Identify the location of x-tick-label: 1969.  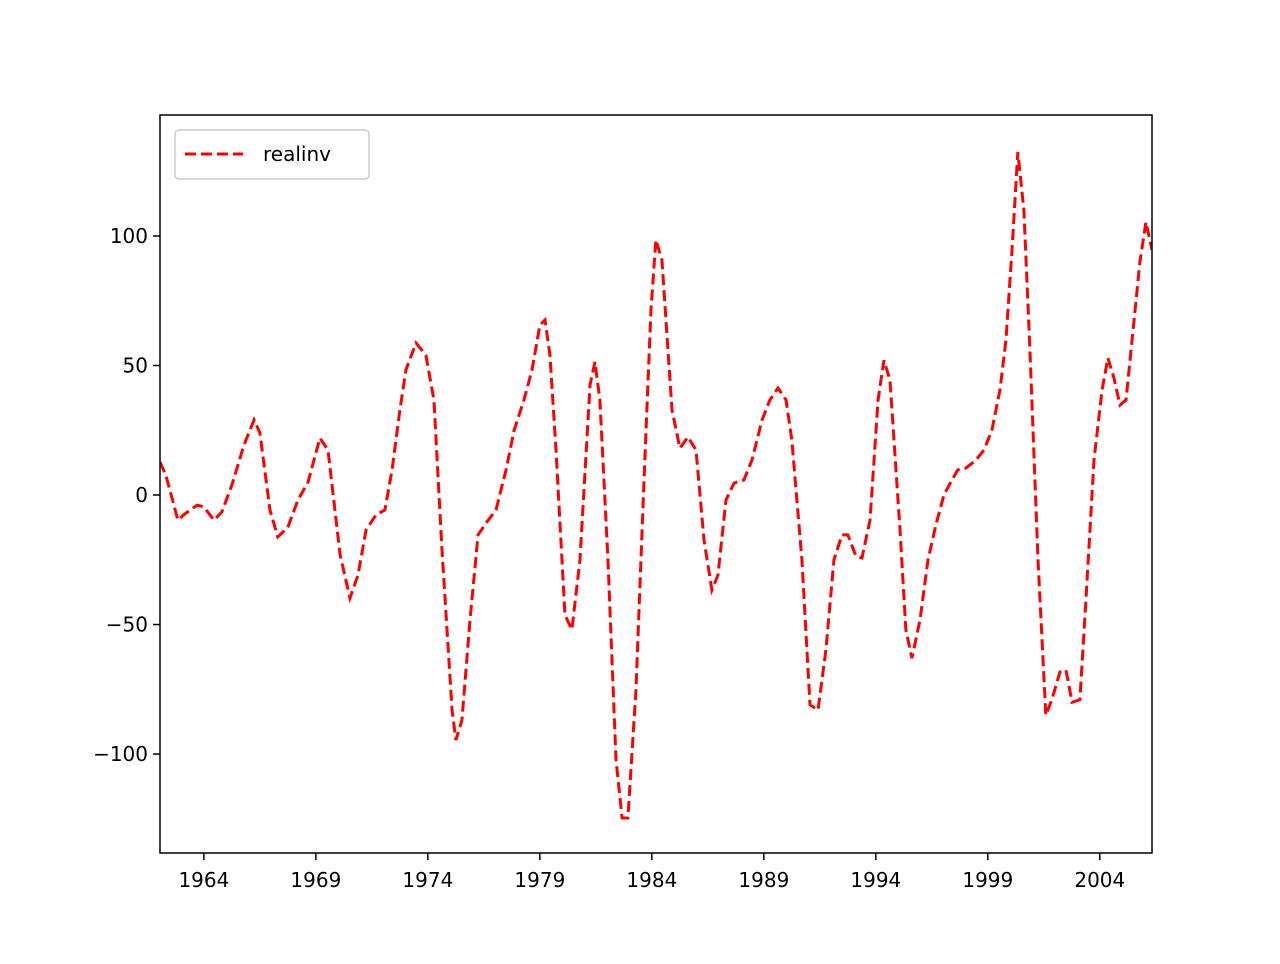
(315, 880).